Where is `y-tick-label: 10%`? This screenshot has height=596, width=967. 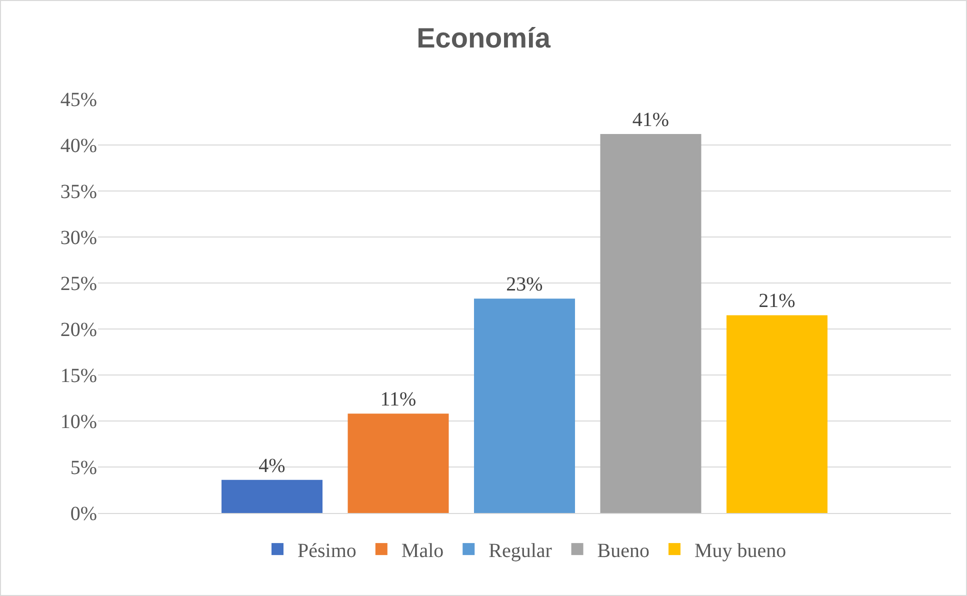 y-tick-label: 10% is located at coordinates (78, 422).